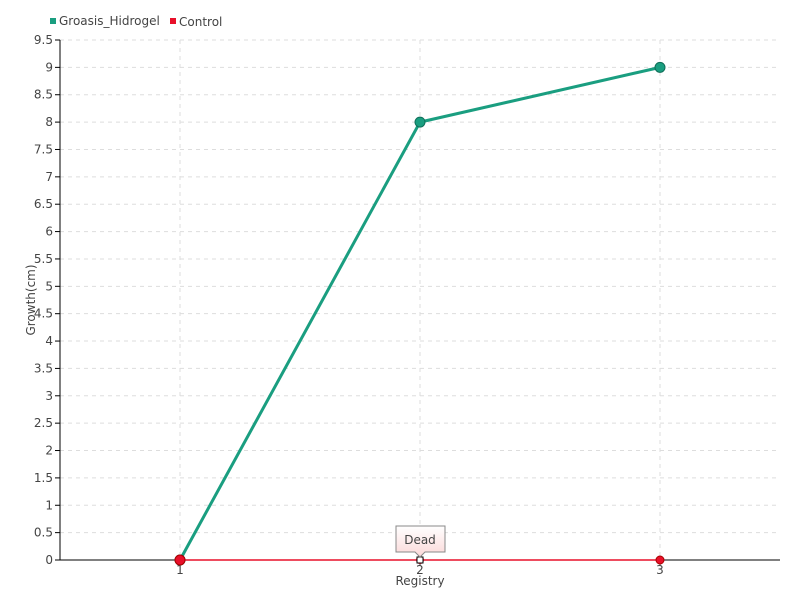 Image resolution: width=800 pixels, height=604 pixels. What do you see at coordinates (43, 149) in the screenshot?
I see `y-tick-label: 7.5` at bounding box center [43, 149].